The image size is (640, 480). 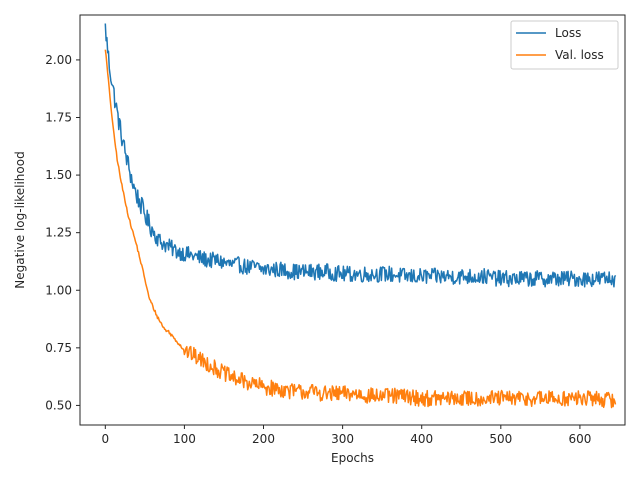 What do you see at coordinates (58, 290) in the screenshot?
I see `y-tick-label: 1.00` at bounding box center [58, 290].